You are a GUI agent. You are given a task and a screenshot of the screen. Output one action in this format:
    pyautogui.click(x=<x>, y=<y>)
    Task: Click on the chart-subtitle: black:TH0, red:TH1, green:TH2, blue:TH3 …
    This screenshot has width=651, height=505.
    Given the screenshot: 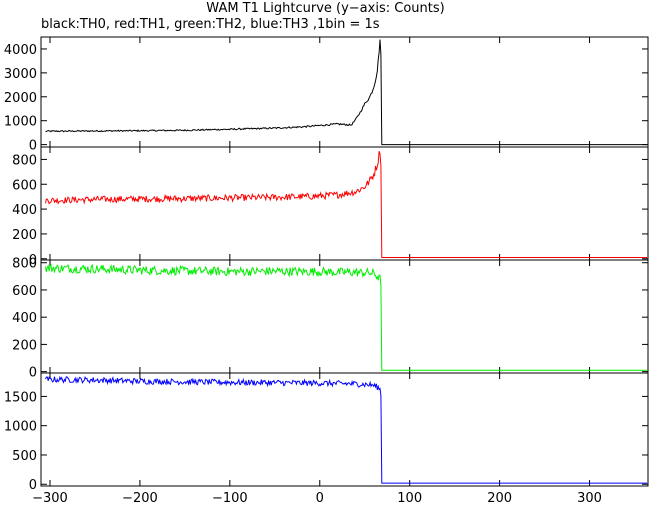 What is the action you would take?
    pyautogui.click(x=210, y=24)
    